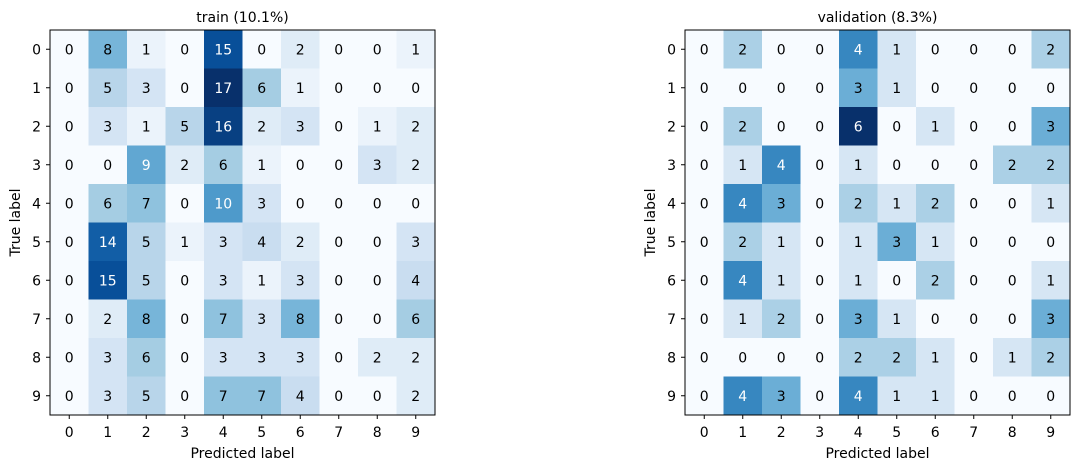 This screenshot has height=470, width=1079. What do you see at coordinates (36, 89) in the screenshot?
I see `y-tick-label: 1` at bounding box center [36, 89].